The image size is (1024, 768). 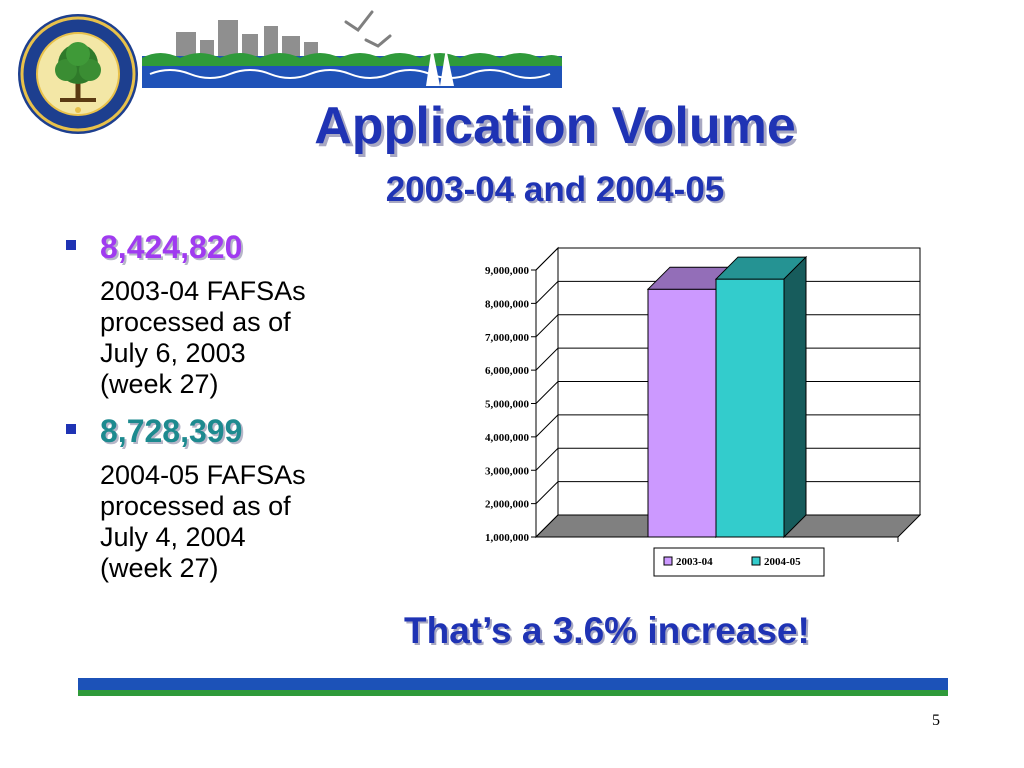 What do you see at coordinates (507, 538) in the screenshot?
I see `y-tick-label: 1,000,000` at bounding box center [507, 538].